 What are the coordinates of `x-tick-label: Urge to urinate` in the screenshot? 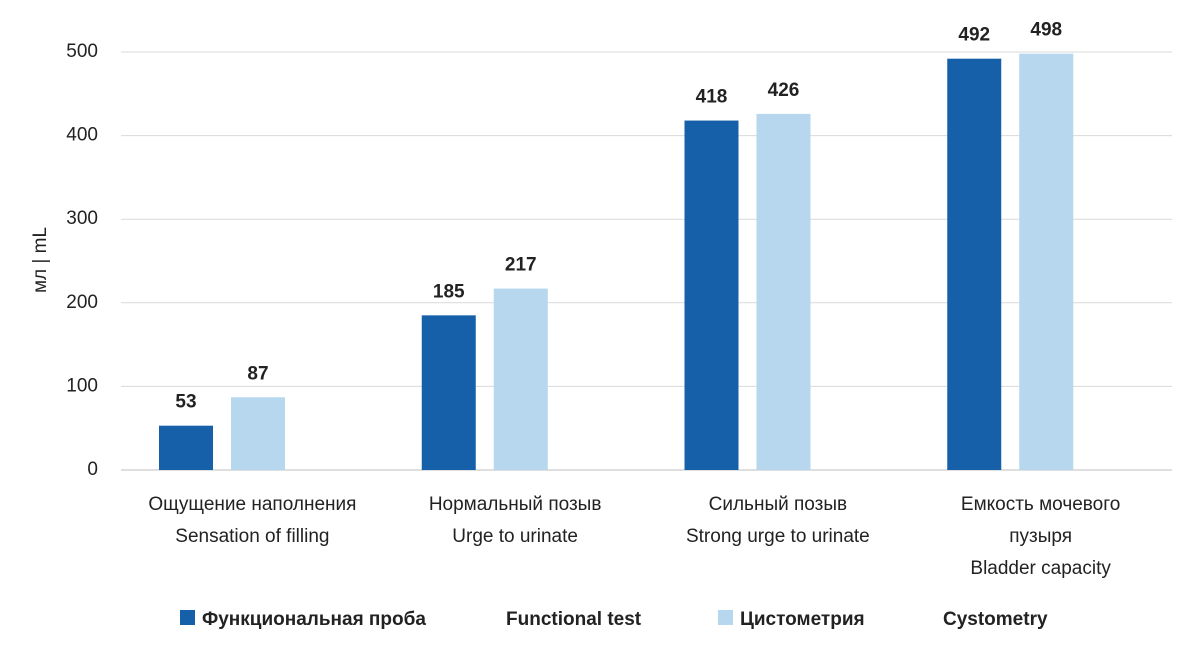 It's located at (515, 536).